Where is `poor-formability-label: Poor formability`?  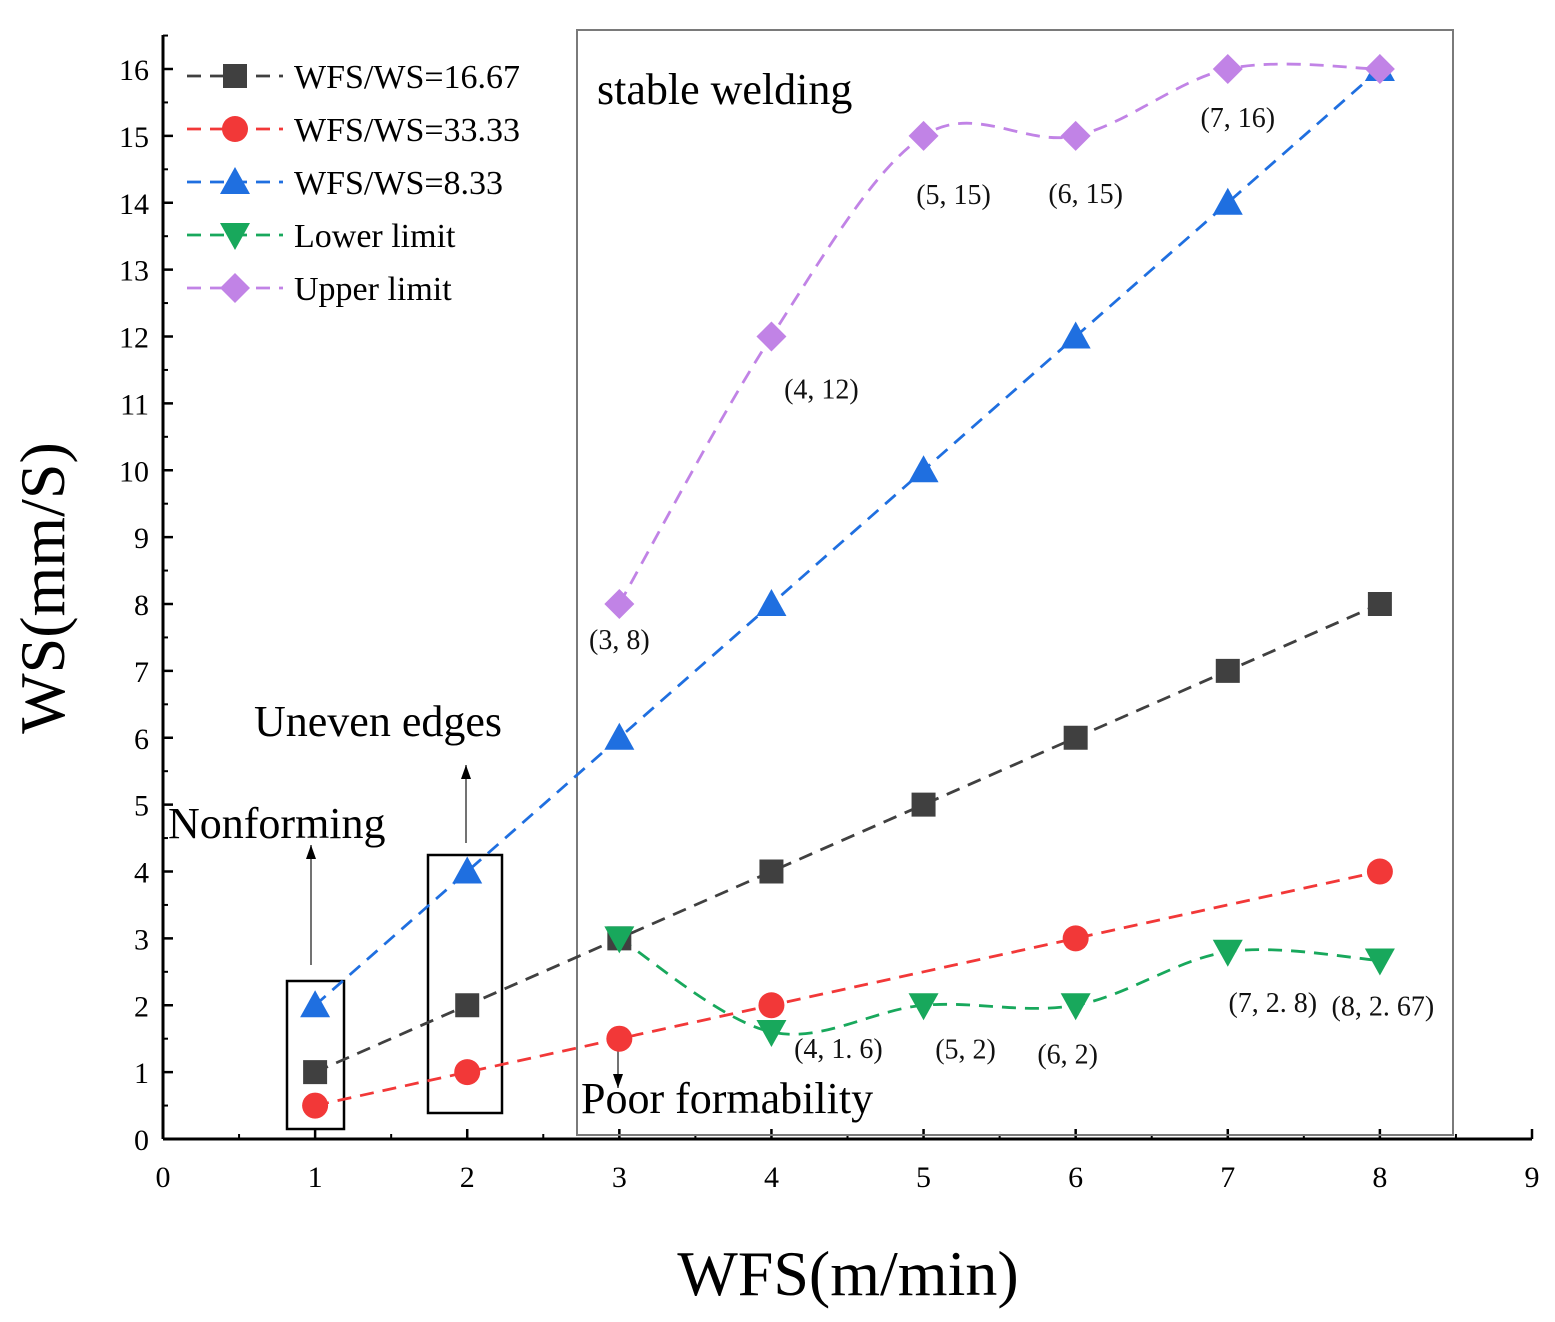 poor-formability-label: Poor formability is located at coordinates (727, 1098).